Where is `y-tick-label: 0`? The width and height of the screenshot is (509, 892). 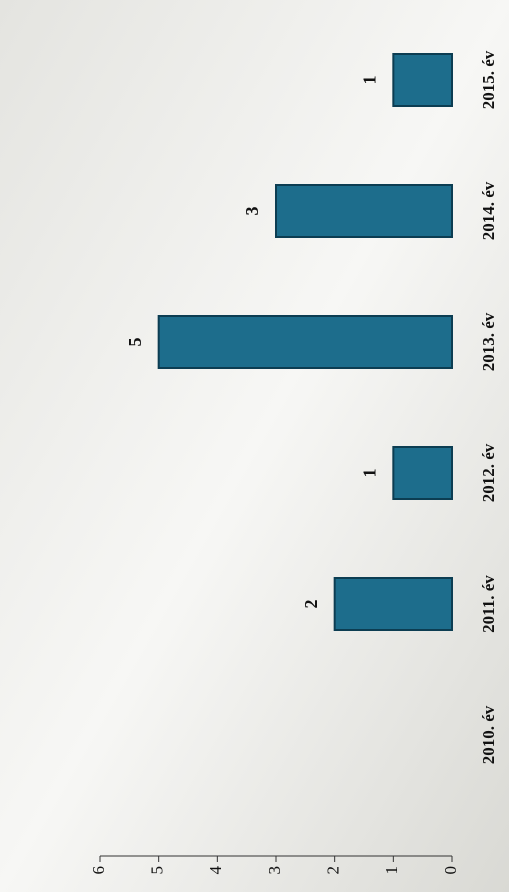 y-tick-label: 0 is located at coordinates (450, 870).